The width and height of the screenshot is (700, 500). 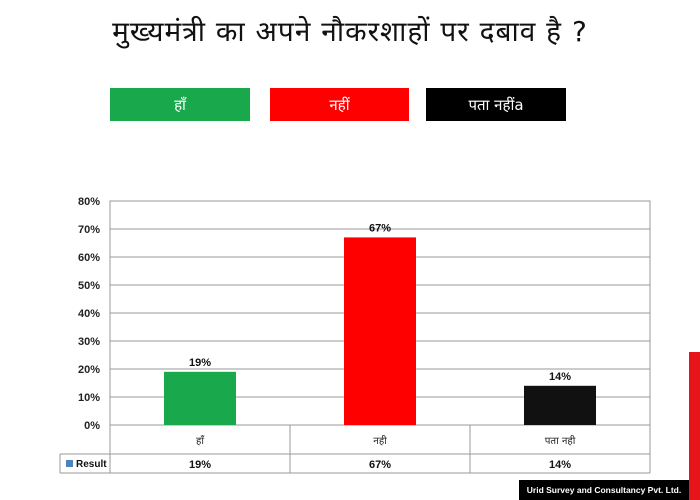 I want to click on y-tick-label: 0%, so click(x=92, y=426).